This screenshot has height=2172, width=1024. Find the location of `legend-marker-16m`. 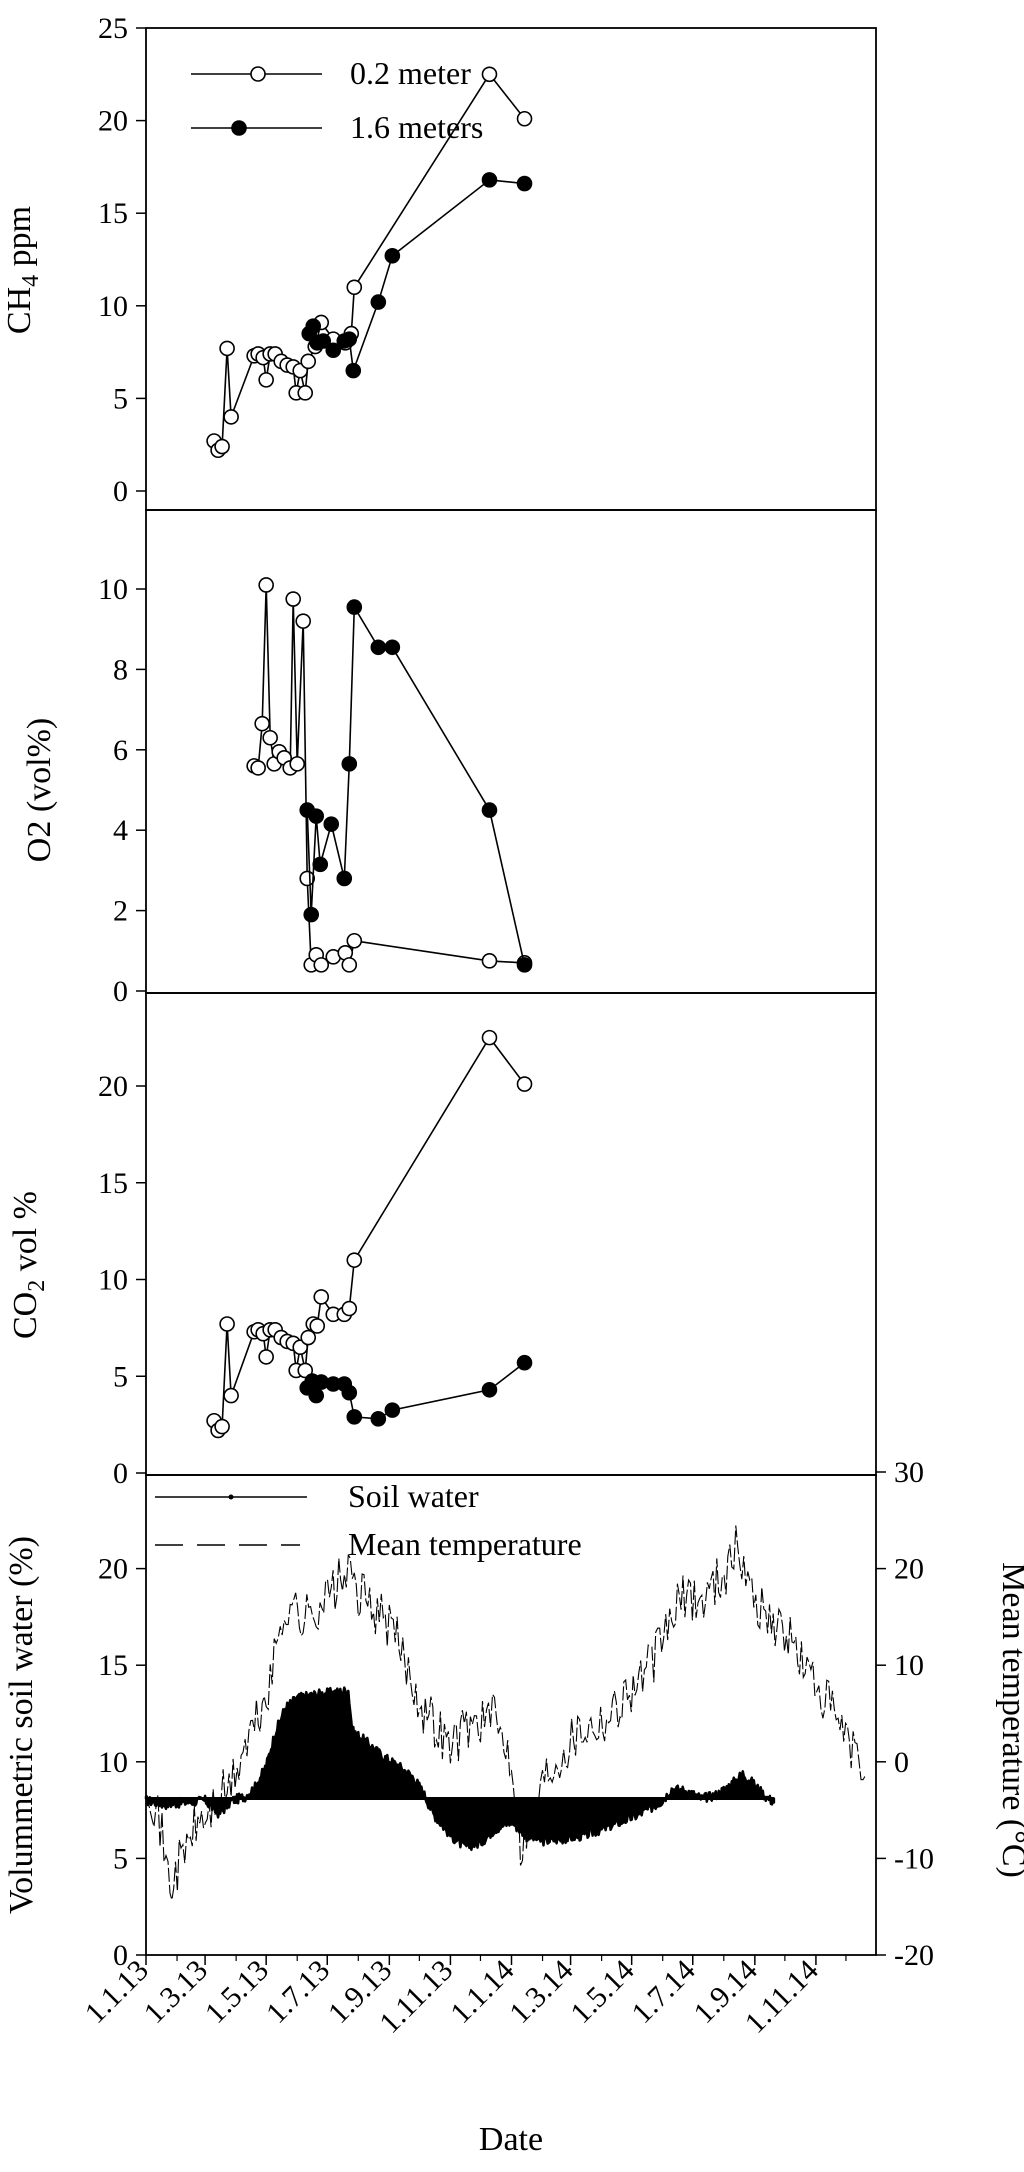

legend-marker-16m is located at coordinates (239, 128).